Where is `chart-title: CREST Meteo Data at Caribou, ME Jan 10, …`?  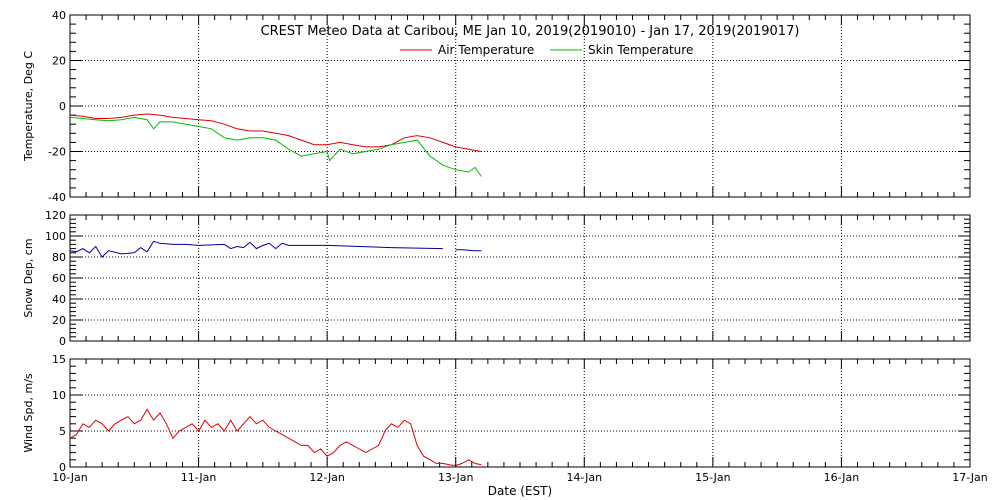
chart-title: CREST Meteo Data at Caribou, ME Jan 10, … is located at coordinates (530, 31).